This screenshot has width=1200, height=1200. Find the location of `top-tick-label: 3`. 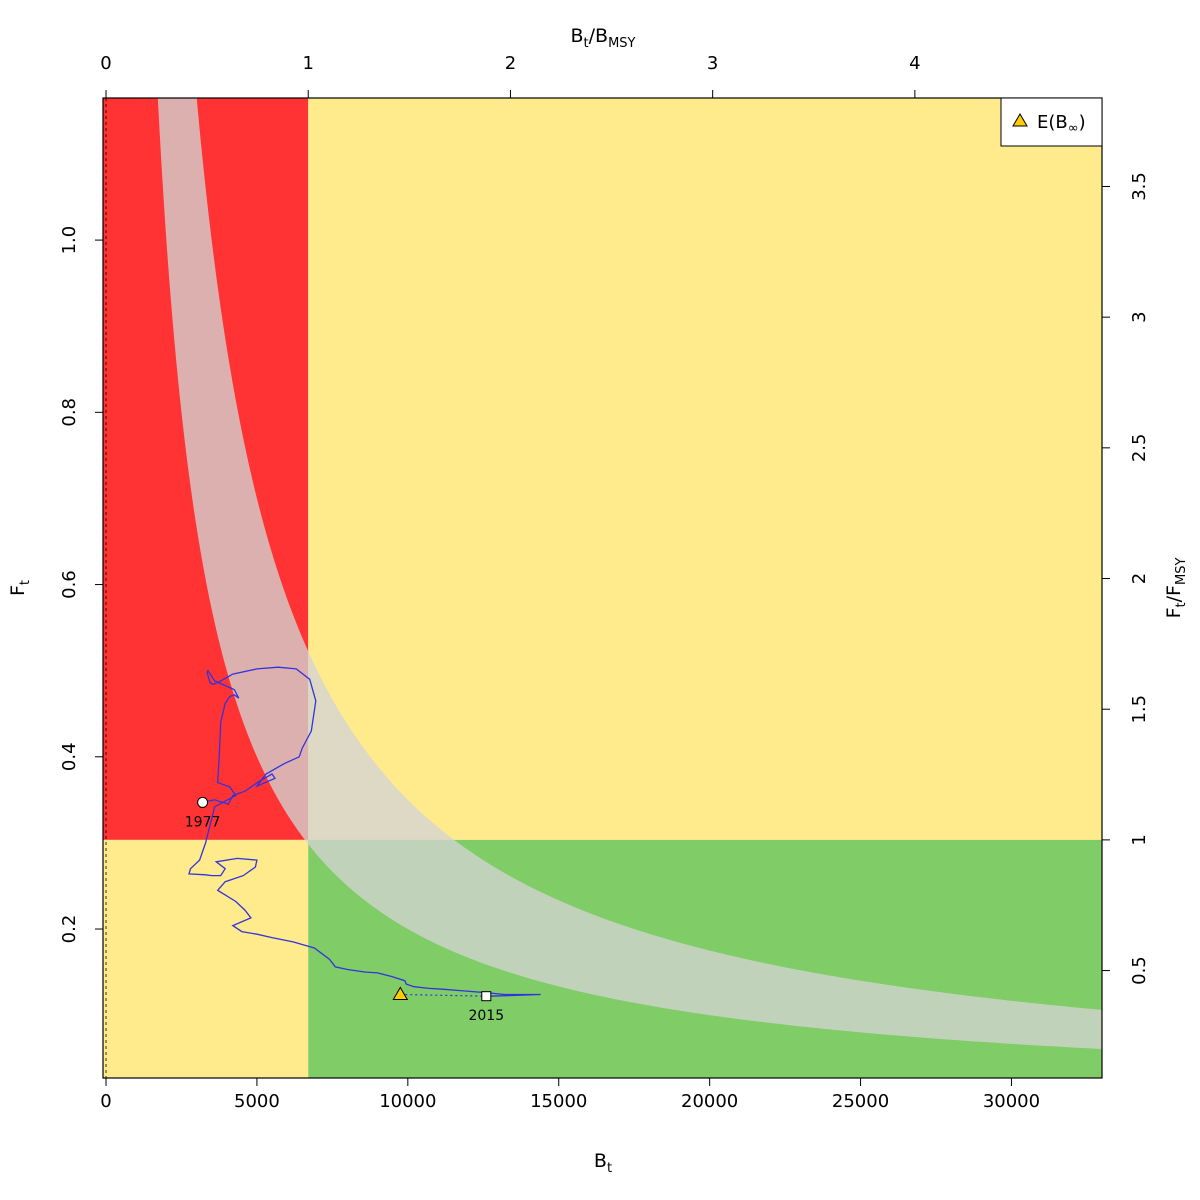

top-tick-label: 3 is located at coordinates (712, 63).